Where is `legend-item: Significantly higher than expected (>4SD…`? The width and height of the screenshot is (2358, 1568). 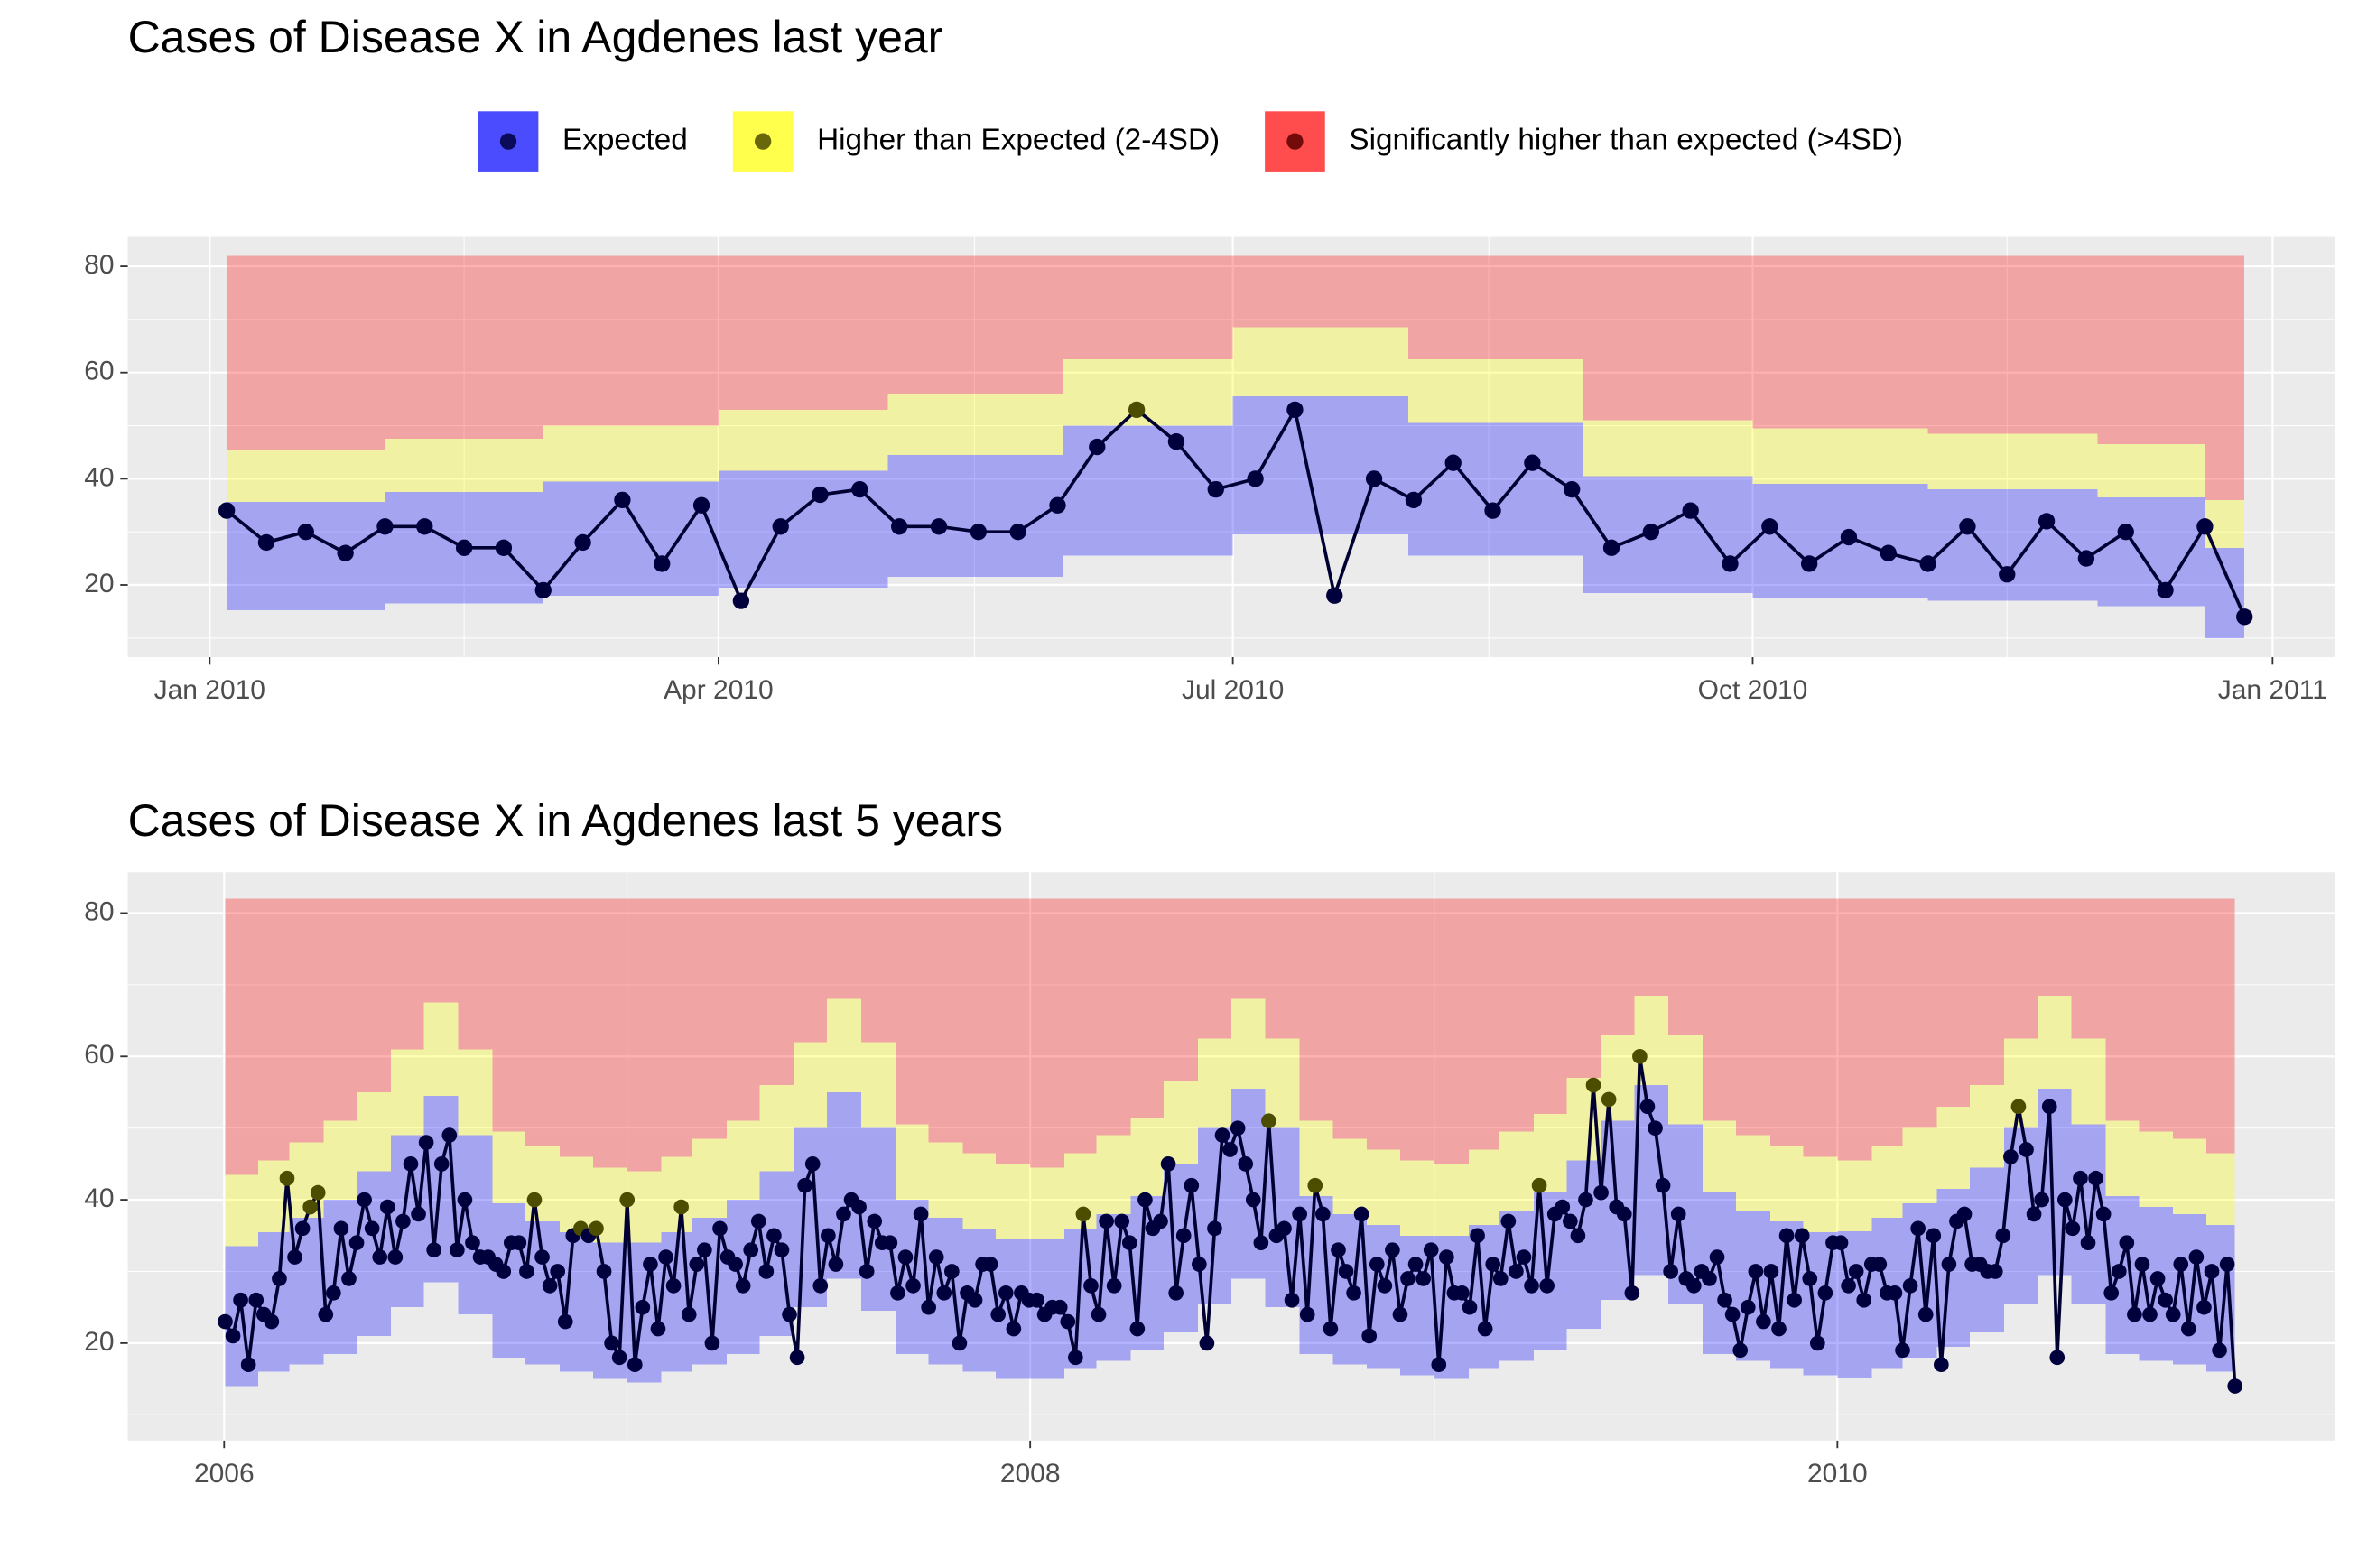
legend-item: Significantly higher than expected (>4SD… is located at coordinates (1584, 141).